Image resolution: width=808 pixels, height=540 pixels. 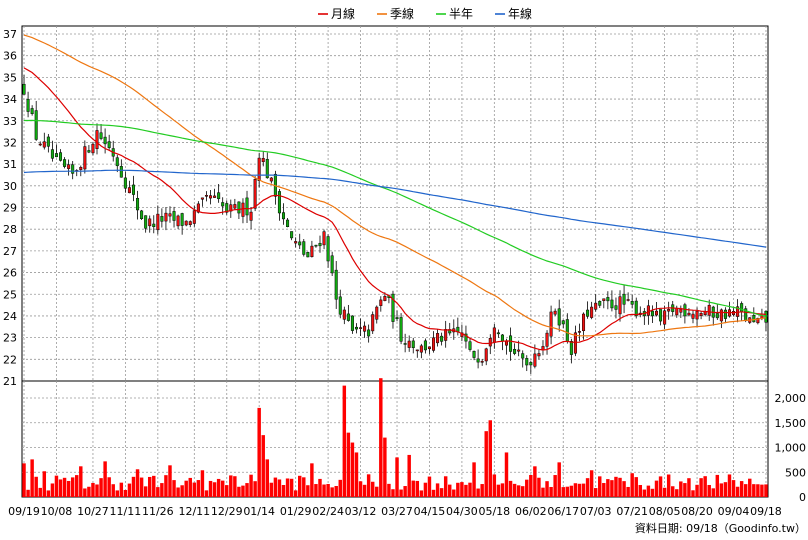 I want to click on price-tick-label: 35, so click(x=10, y=77).